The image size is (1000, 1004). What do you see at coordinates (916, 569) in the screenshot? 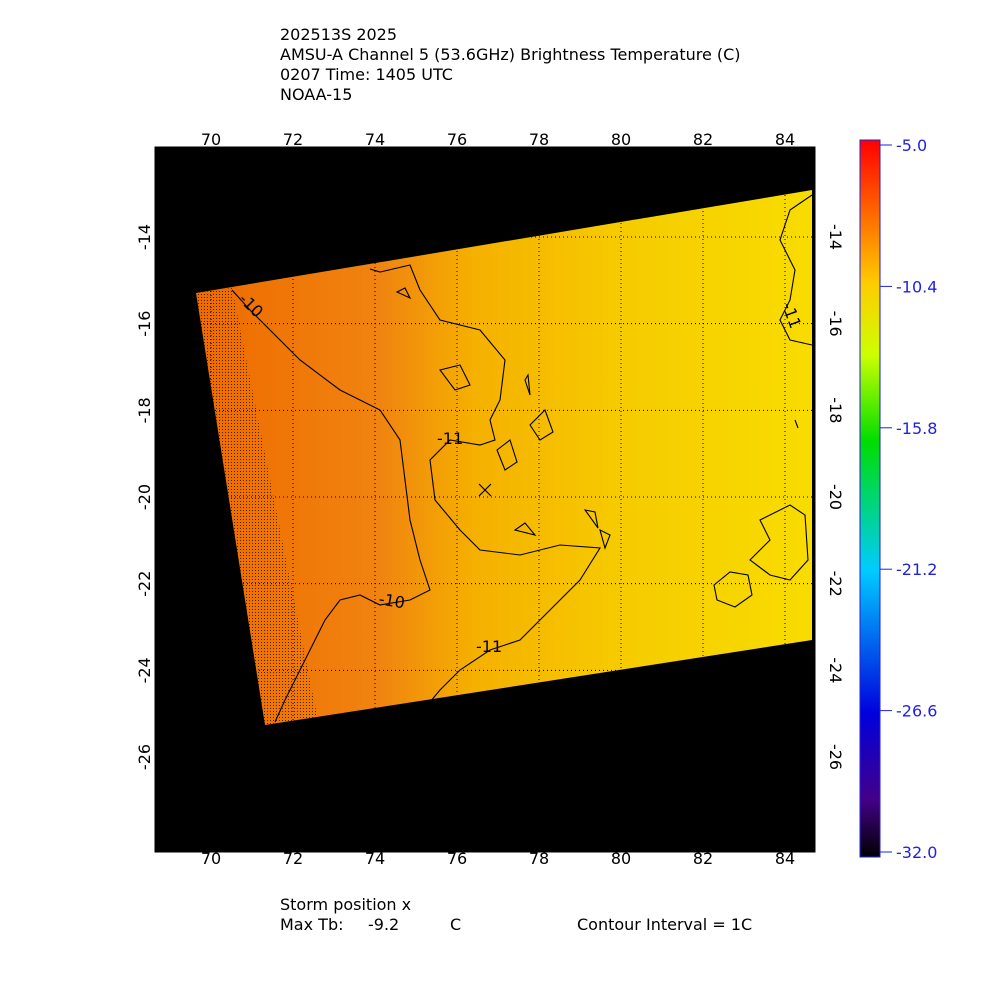
I see `colorbar-tick-label: -21.2` at bounding box center [916, 569].